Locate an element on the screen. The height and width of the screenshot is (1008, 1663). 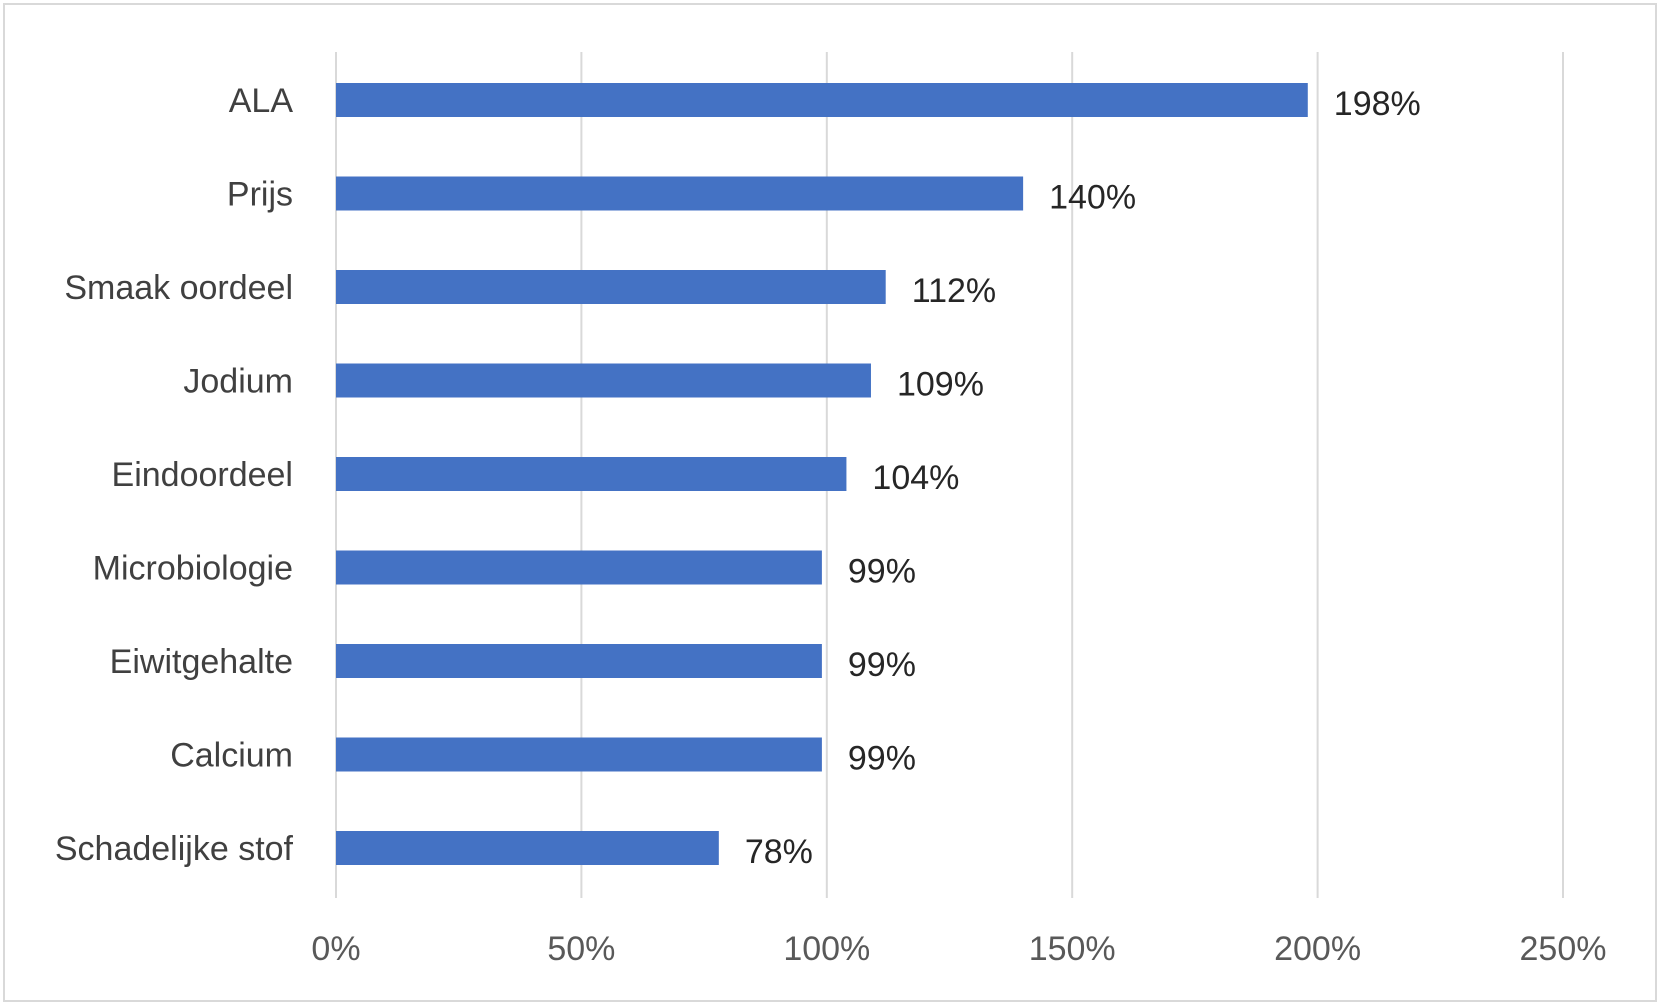
category-label: ALA is located at coordinates (261, 101).